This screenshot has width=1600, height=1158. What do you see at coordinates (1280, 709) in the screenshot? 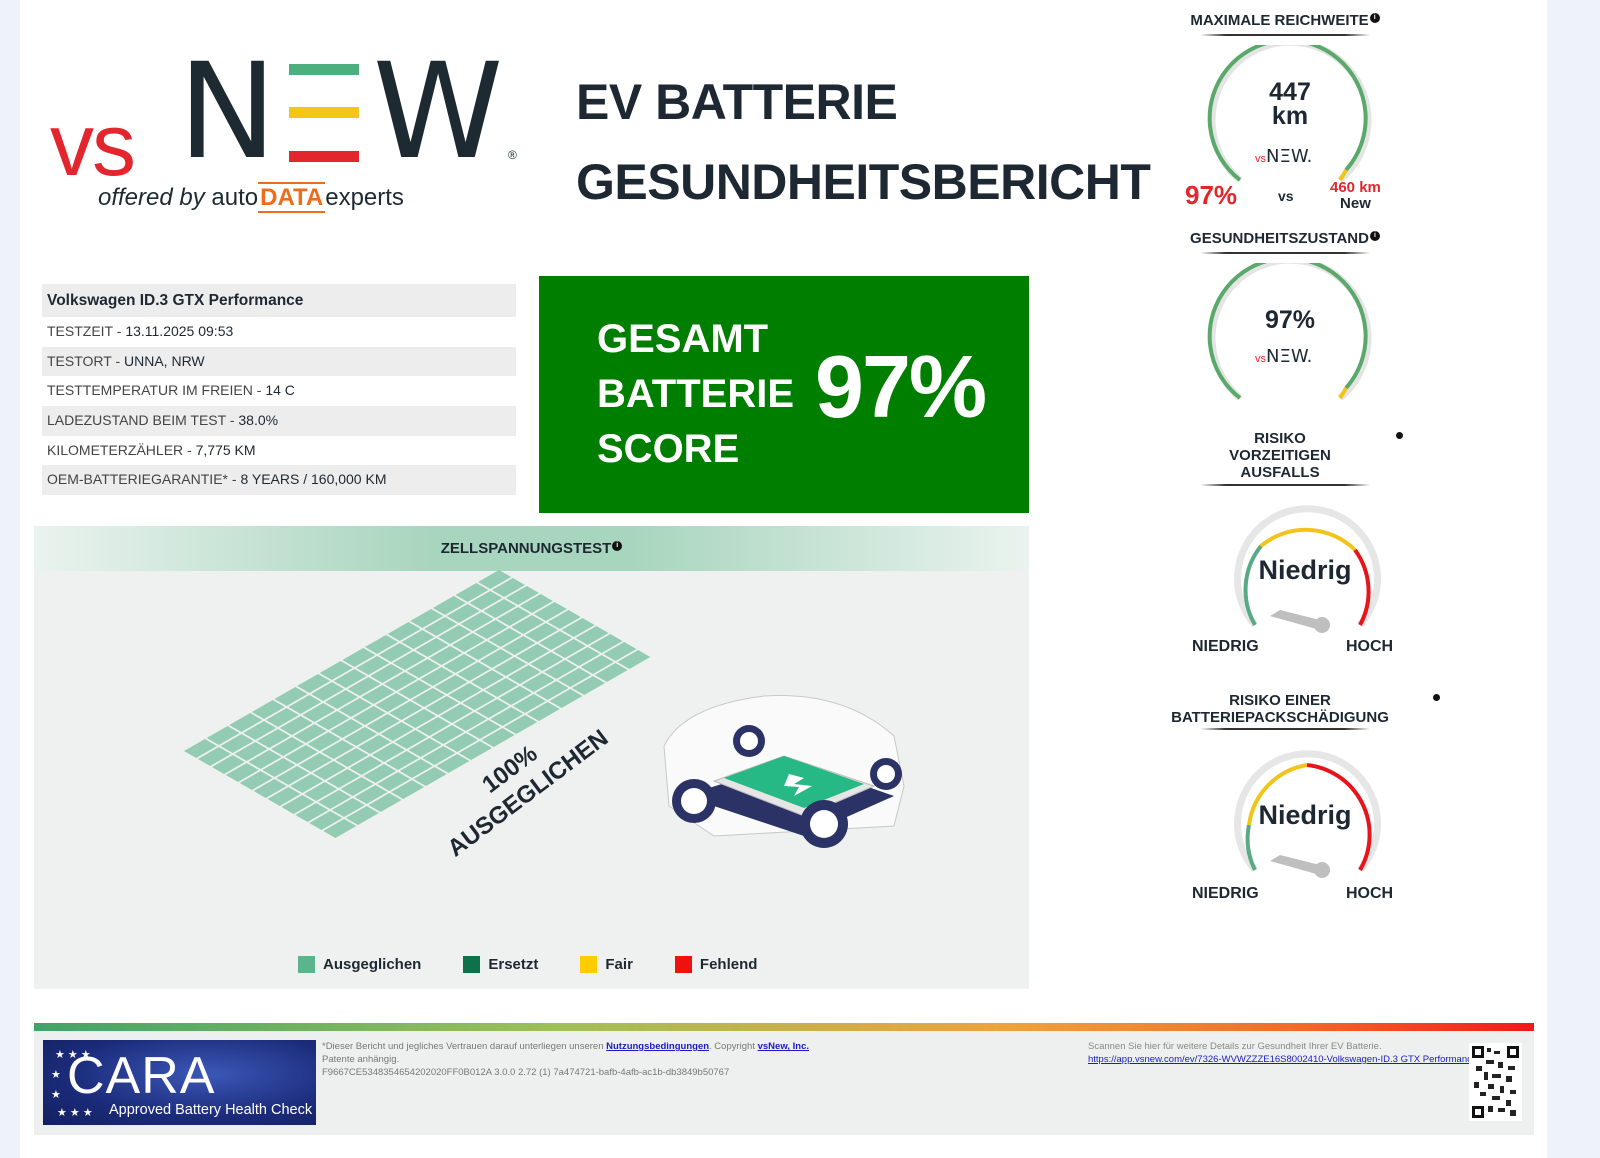
I see `pack-damage-title: RISIKO EINER BATTERIEPACKSCHÄDIGUNG` at bounding box center [1280, 709].